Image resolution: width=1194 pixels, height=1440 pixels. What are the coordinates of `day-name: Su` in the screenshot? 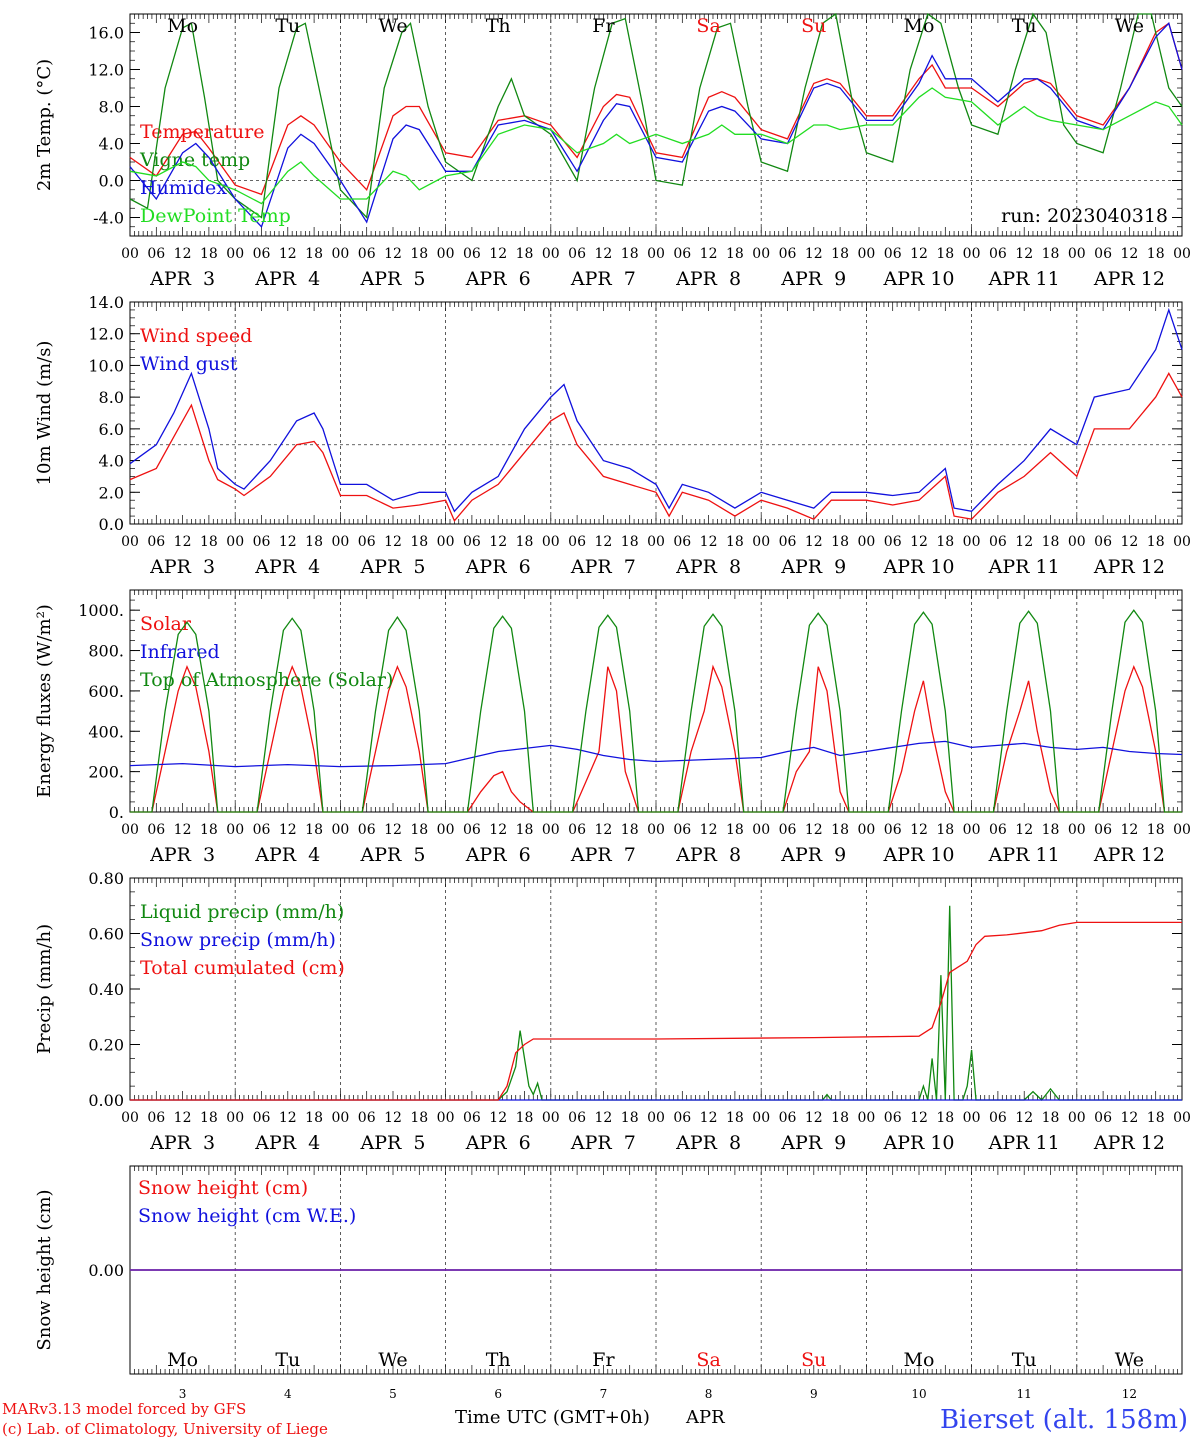 It's located at (813, 26).